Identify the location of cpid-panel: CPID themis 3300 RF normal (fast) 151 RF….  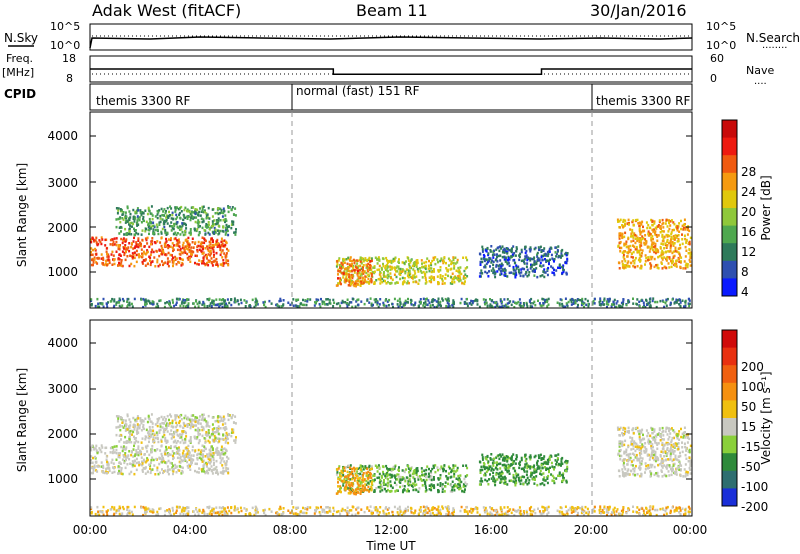
(348, 97).